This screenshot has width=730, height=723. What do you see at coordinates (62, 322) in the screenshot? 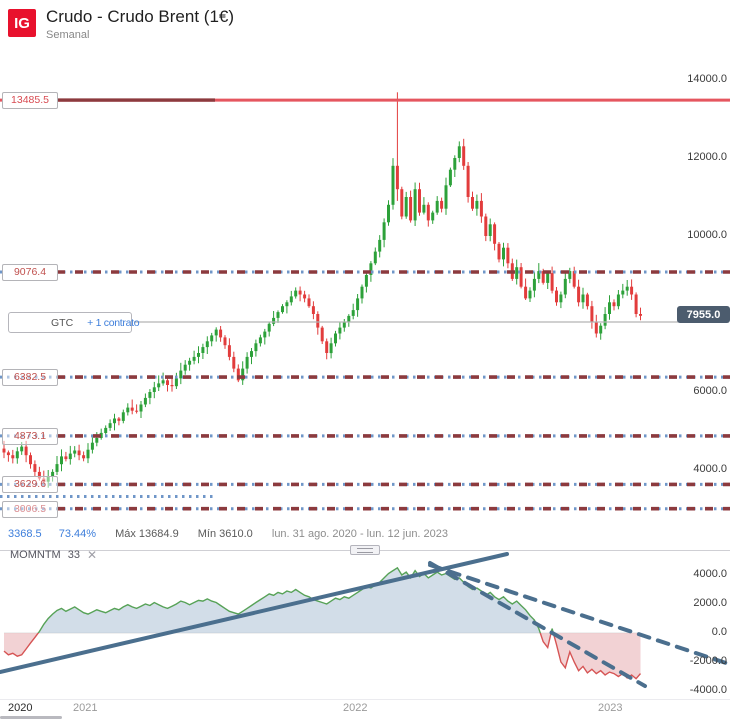
I see `gtc-label: GTC` at bounding box center [62, 322].